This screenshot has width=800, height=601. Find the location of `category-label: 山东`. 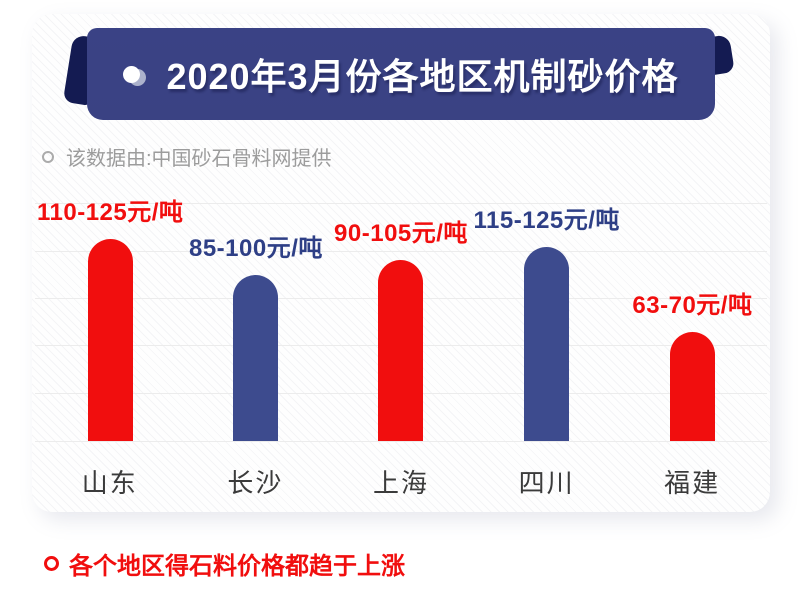

category-label: 山东 is located at coordinates (109, 483).